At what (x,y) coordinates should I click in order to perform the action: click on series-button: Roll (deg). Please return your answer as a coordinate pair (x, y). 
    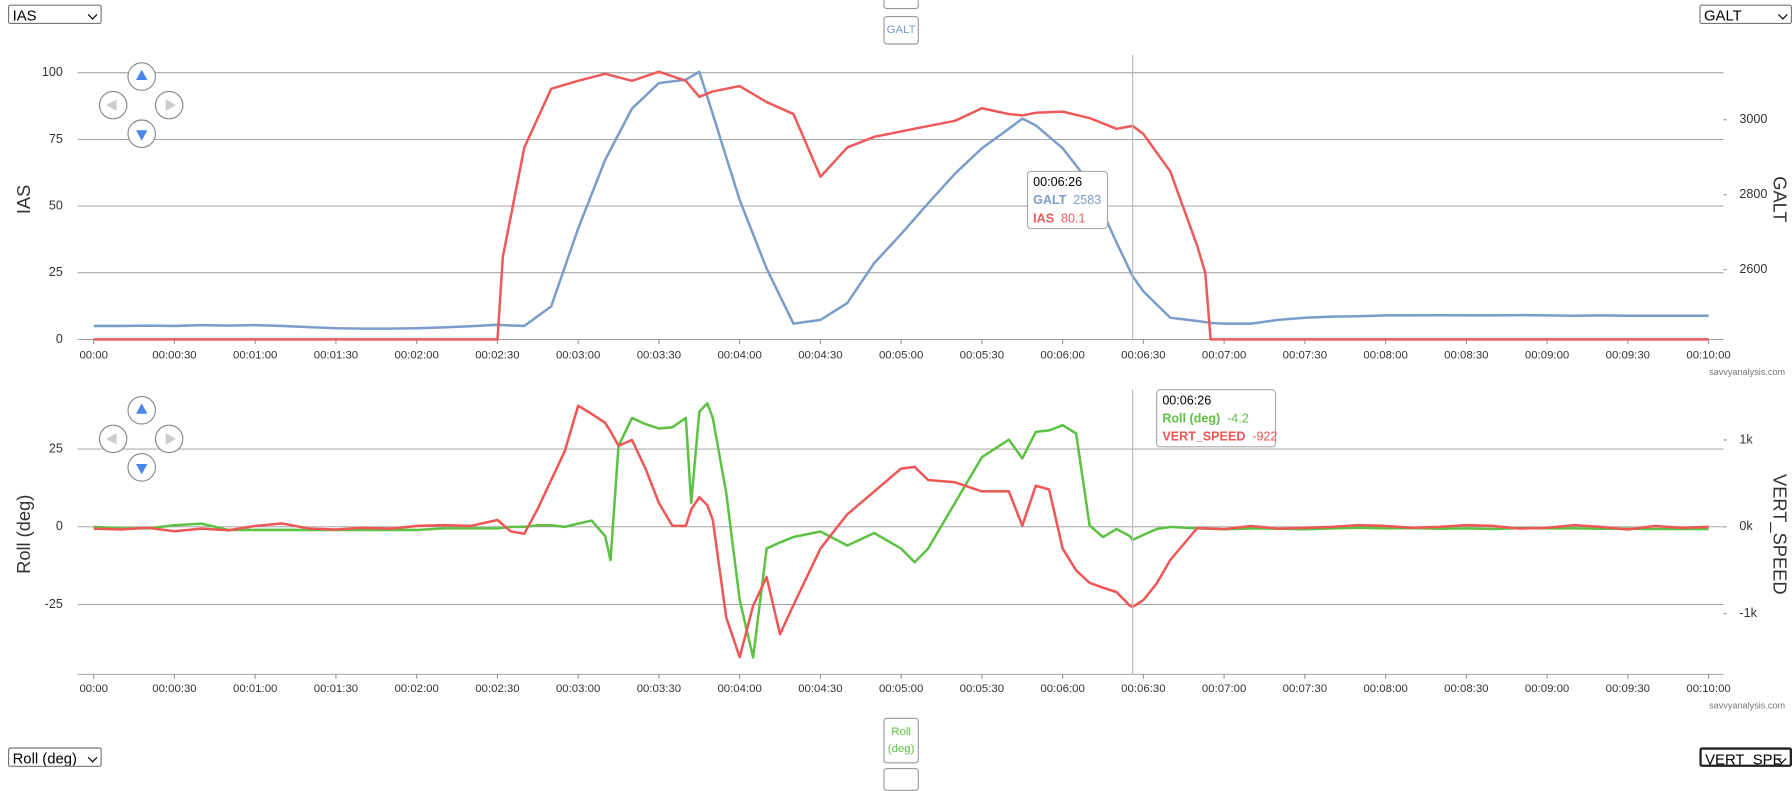
    Looking at the image, I should click on (901, 740).